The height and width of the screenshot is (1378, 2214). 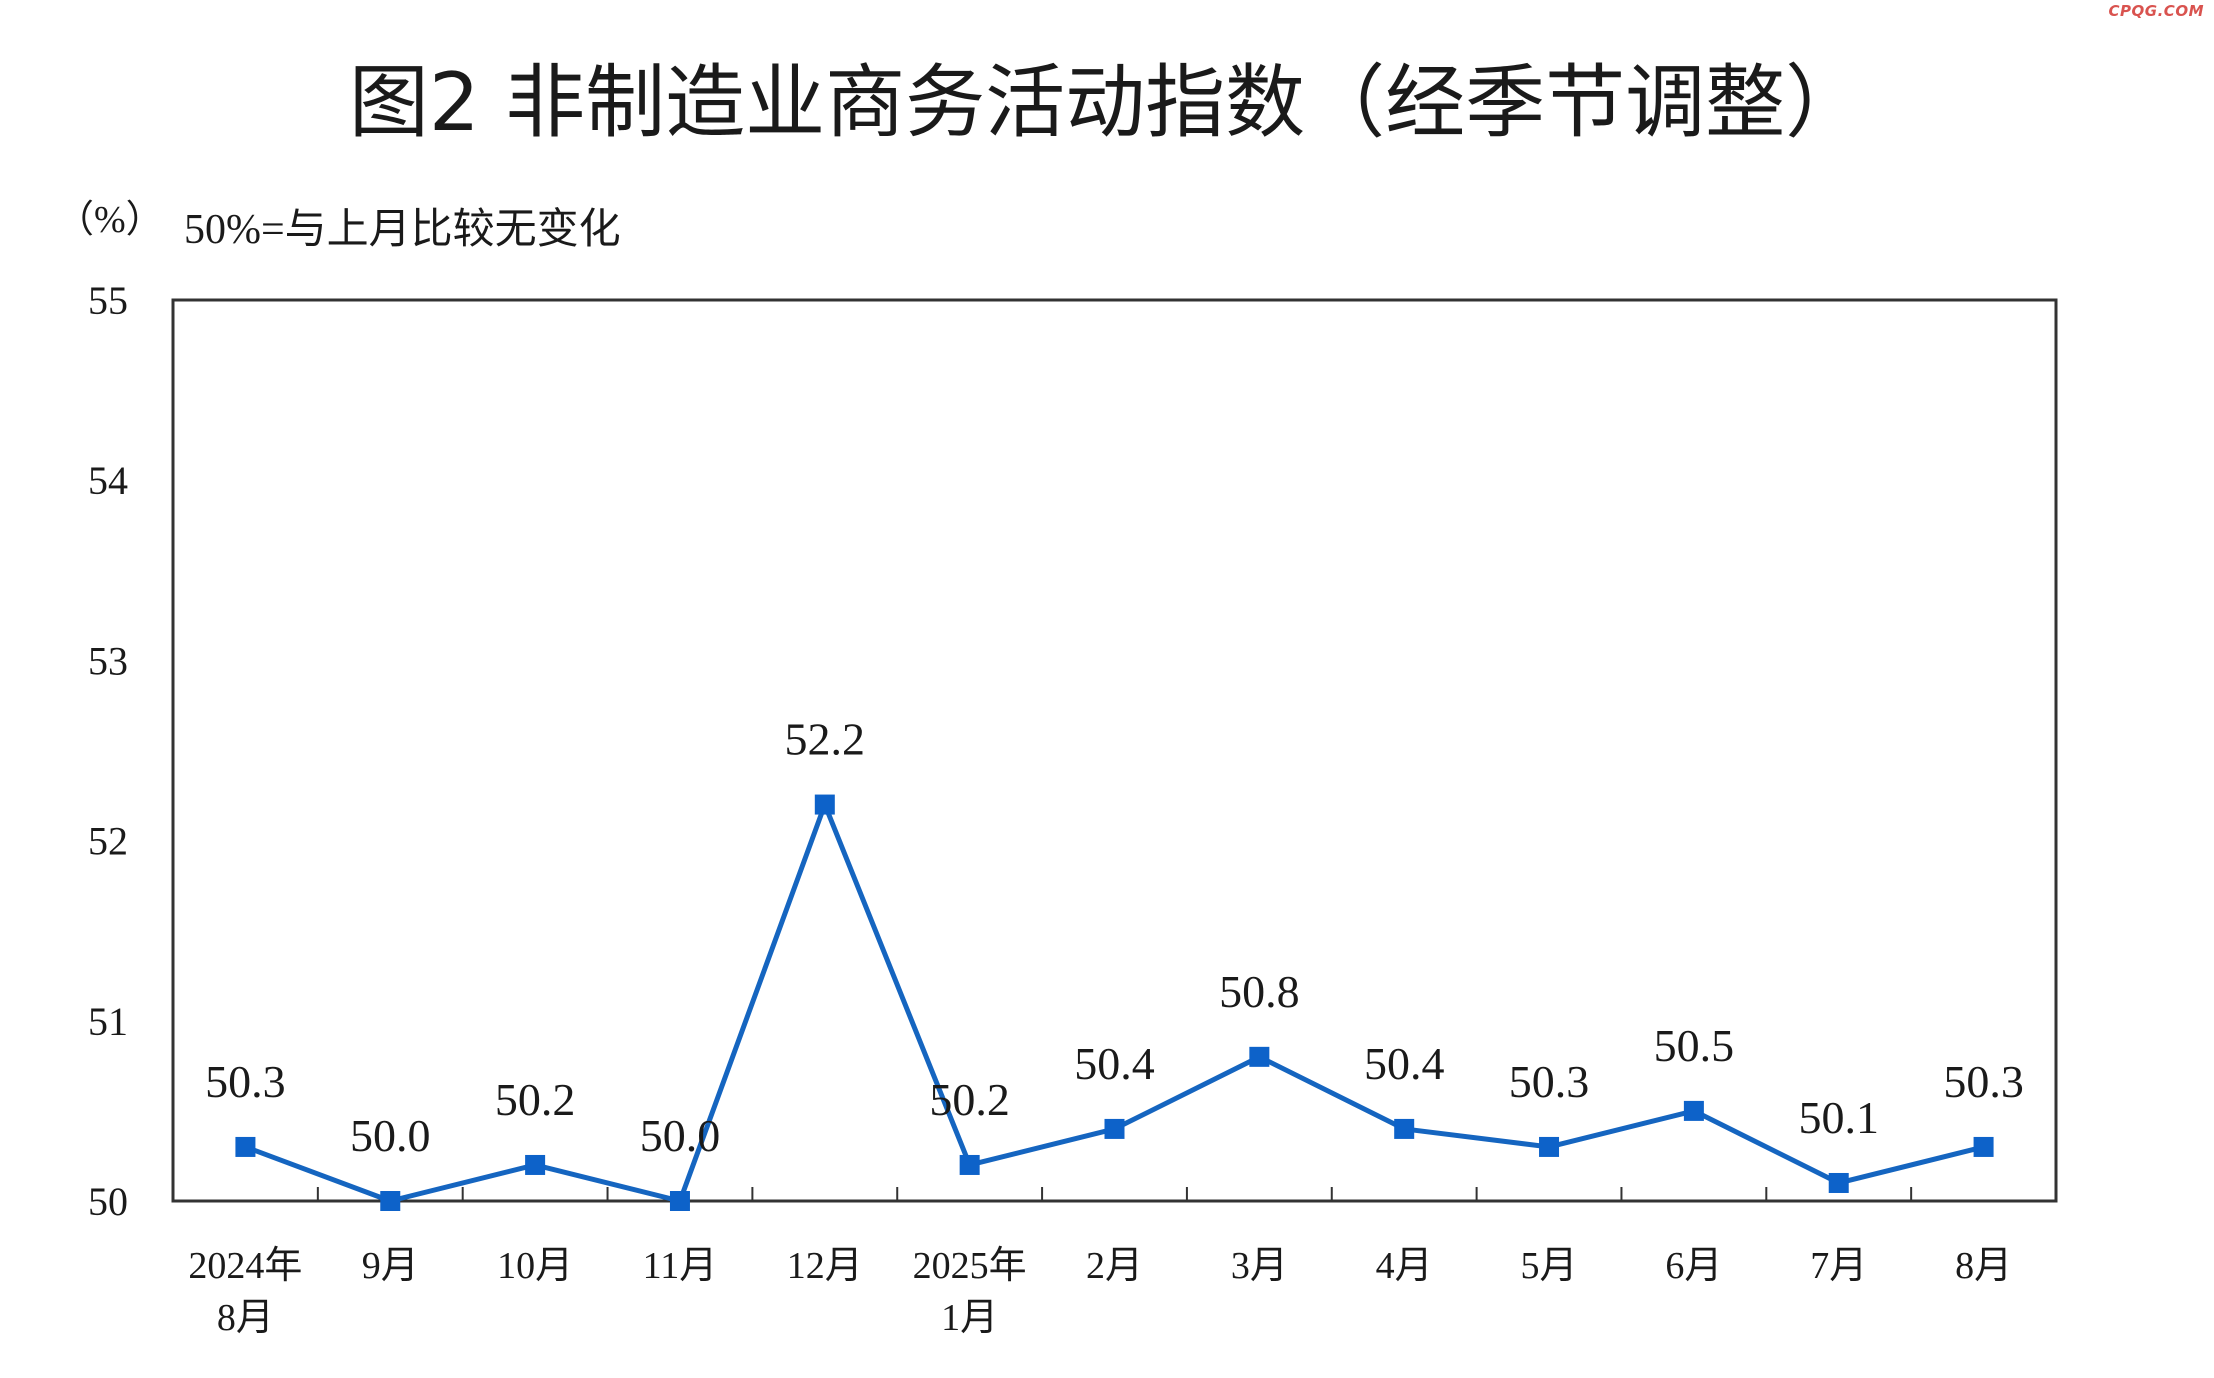 I want to click on x-tick-label: 9月, so click(x=390, y=1266).